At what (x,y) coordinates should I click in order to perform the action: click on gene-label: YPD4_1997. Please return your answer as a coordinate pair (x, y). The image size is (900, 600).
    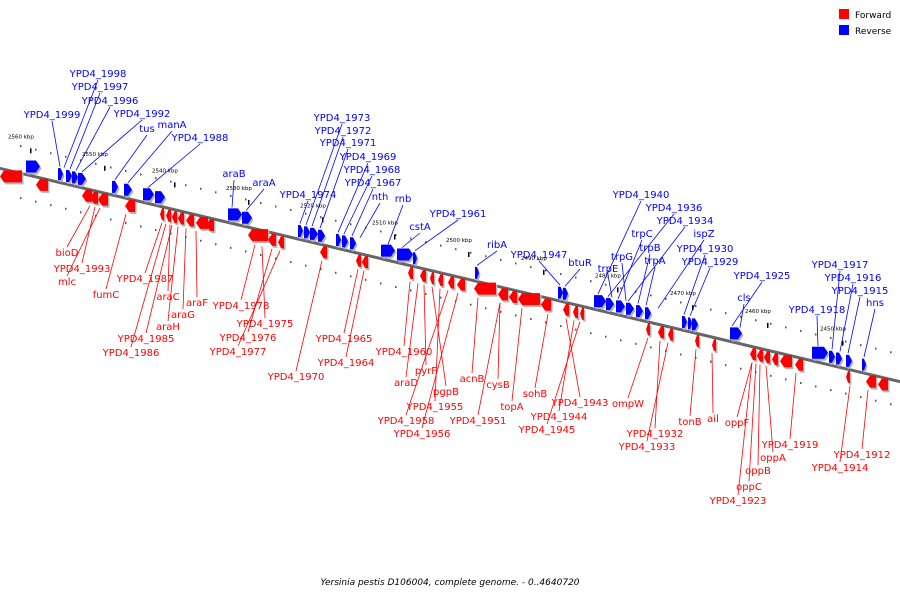
    Looking at the image, I should click on (100, 87).